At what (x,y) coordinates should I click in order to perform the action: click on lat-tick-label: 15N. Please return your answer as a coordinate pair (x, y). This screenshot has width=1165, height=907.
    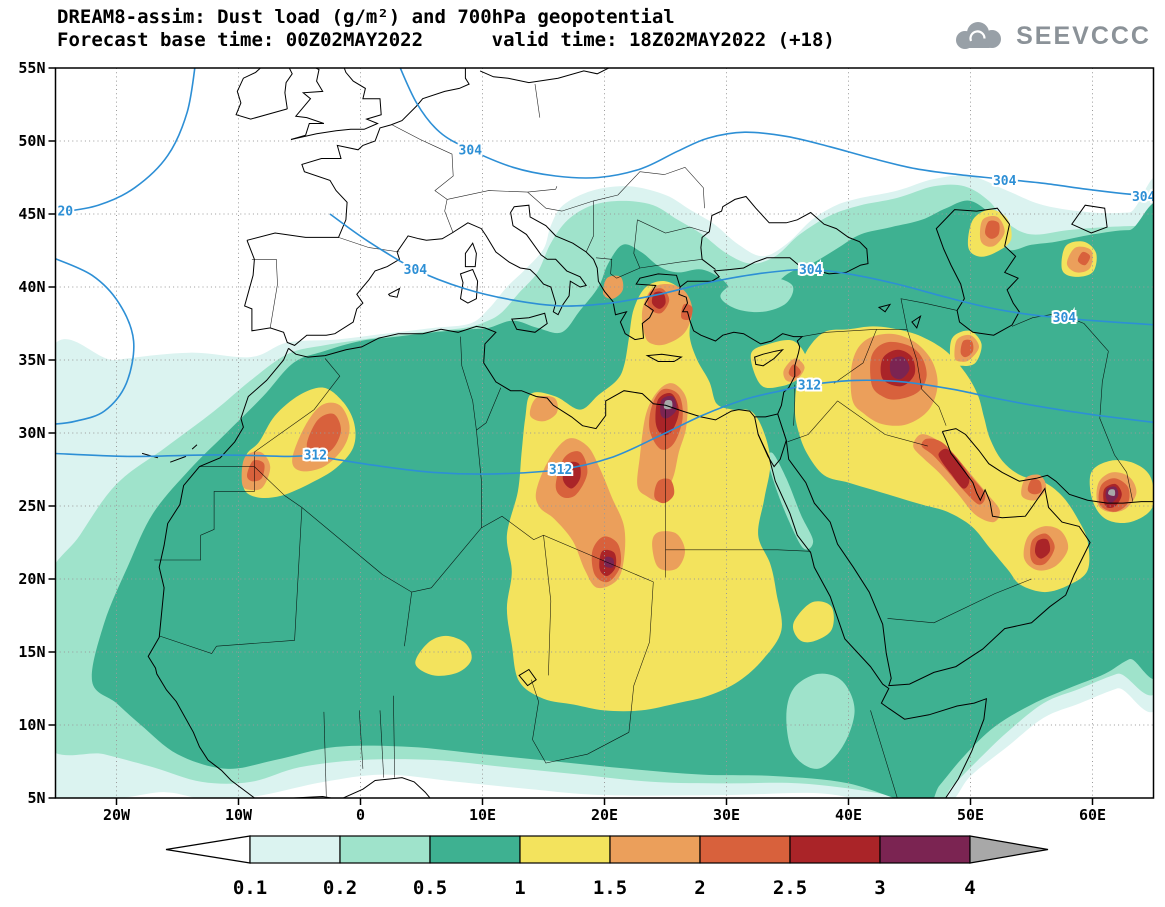
    Looking at the image, I should click on (31, 652).